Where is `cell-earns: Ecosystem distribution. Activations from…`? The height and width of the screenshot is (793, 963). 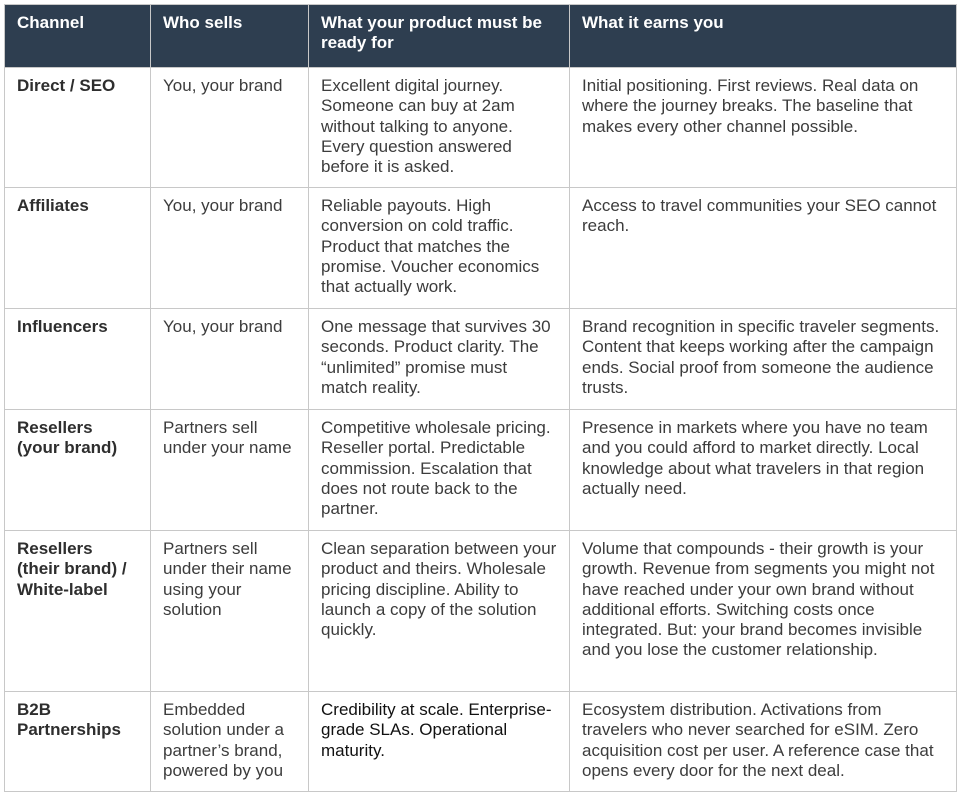
cell-earns: Ecosystem distribution. Activations from… is located at coordinates (763, 741).